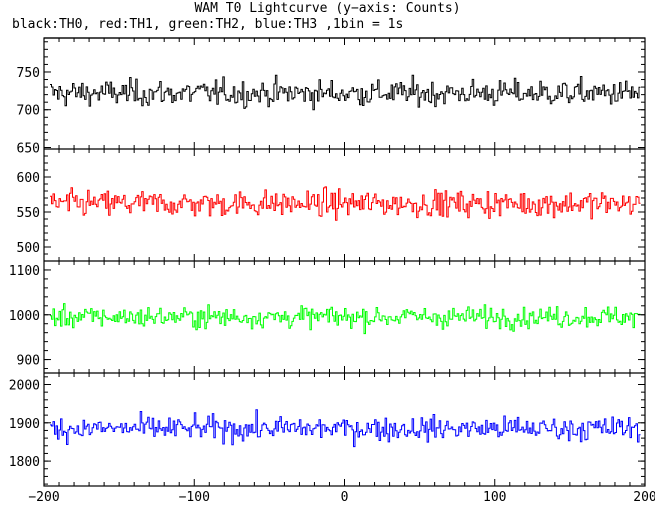 The height and width of the screenshot is (505, 655). Describe the element at coordinates (28, 361) in the screenshot. I see `y-tick-label: 900` at that location.